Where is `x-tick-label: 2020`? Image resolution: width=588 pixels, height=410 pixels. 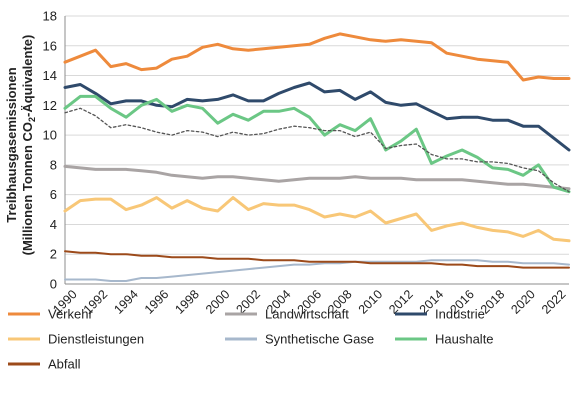
x-tick-label: 2020 is located at coordinates (523, 302).